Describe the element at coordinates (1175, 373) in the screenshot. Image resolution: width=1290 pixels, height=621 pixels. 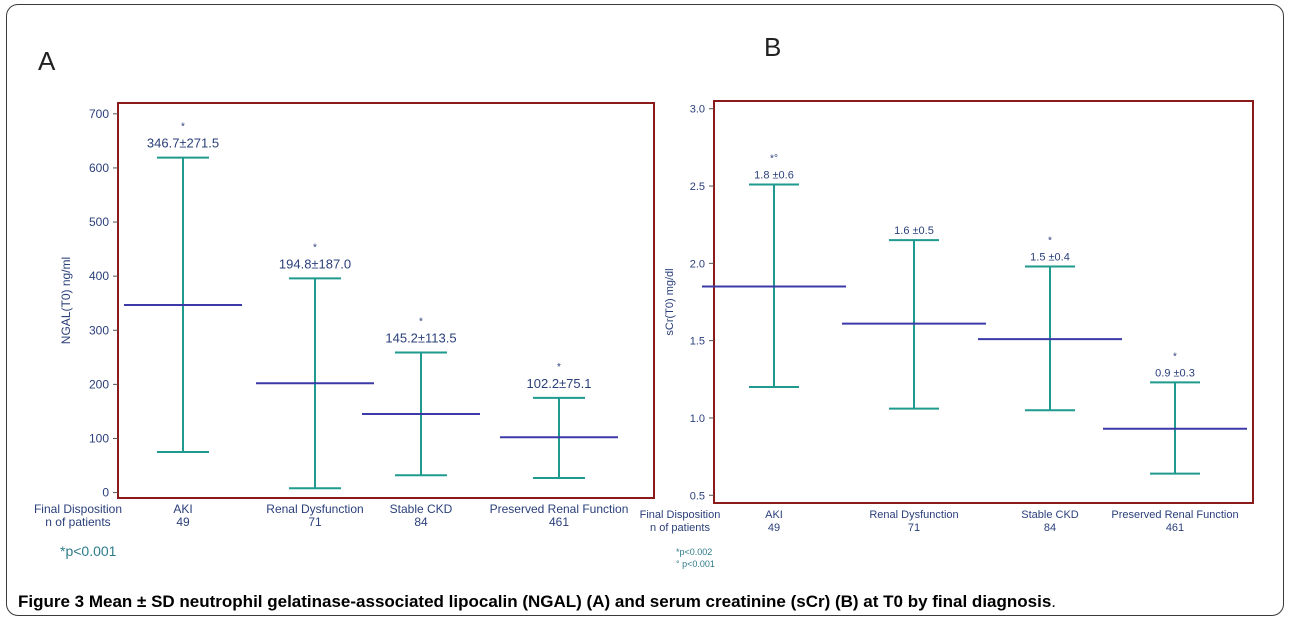
I see `mean-sd-label-b: 0.9 ±0.3` at that location.